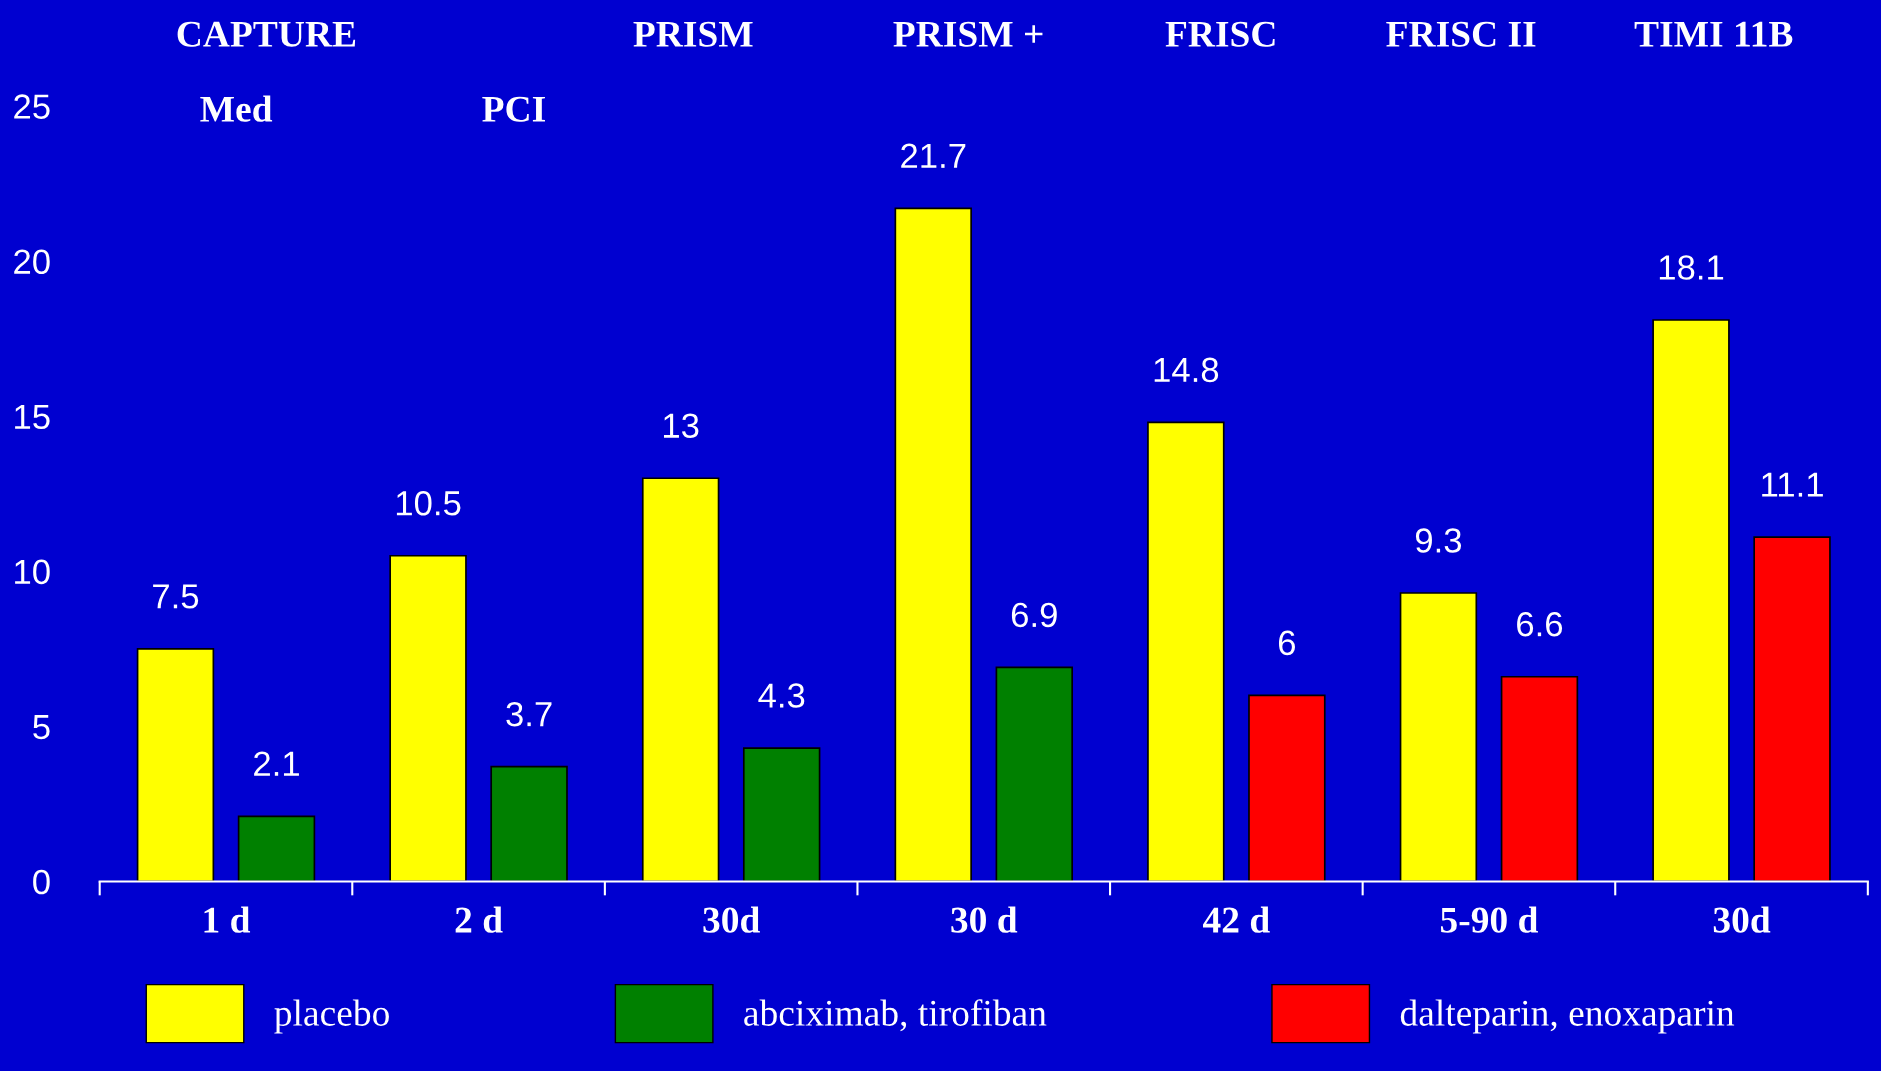 This screenshot has height=1071, width=1881. Describe the element at coordinates (984, 919) in the screenshot. I see `x-tick-label: 30 d` at that location.